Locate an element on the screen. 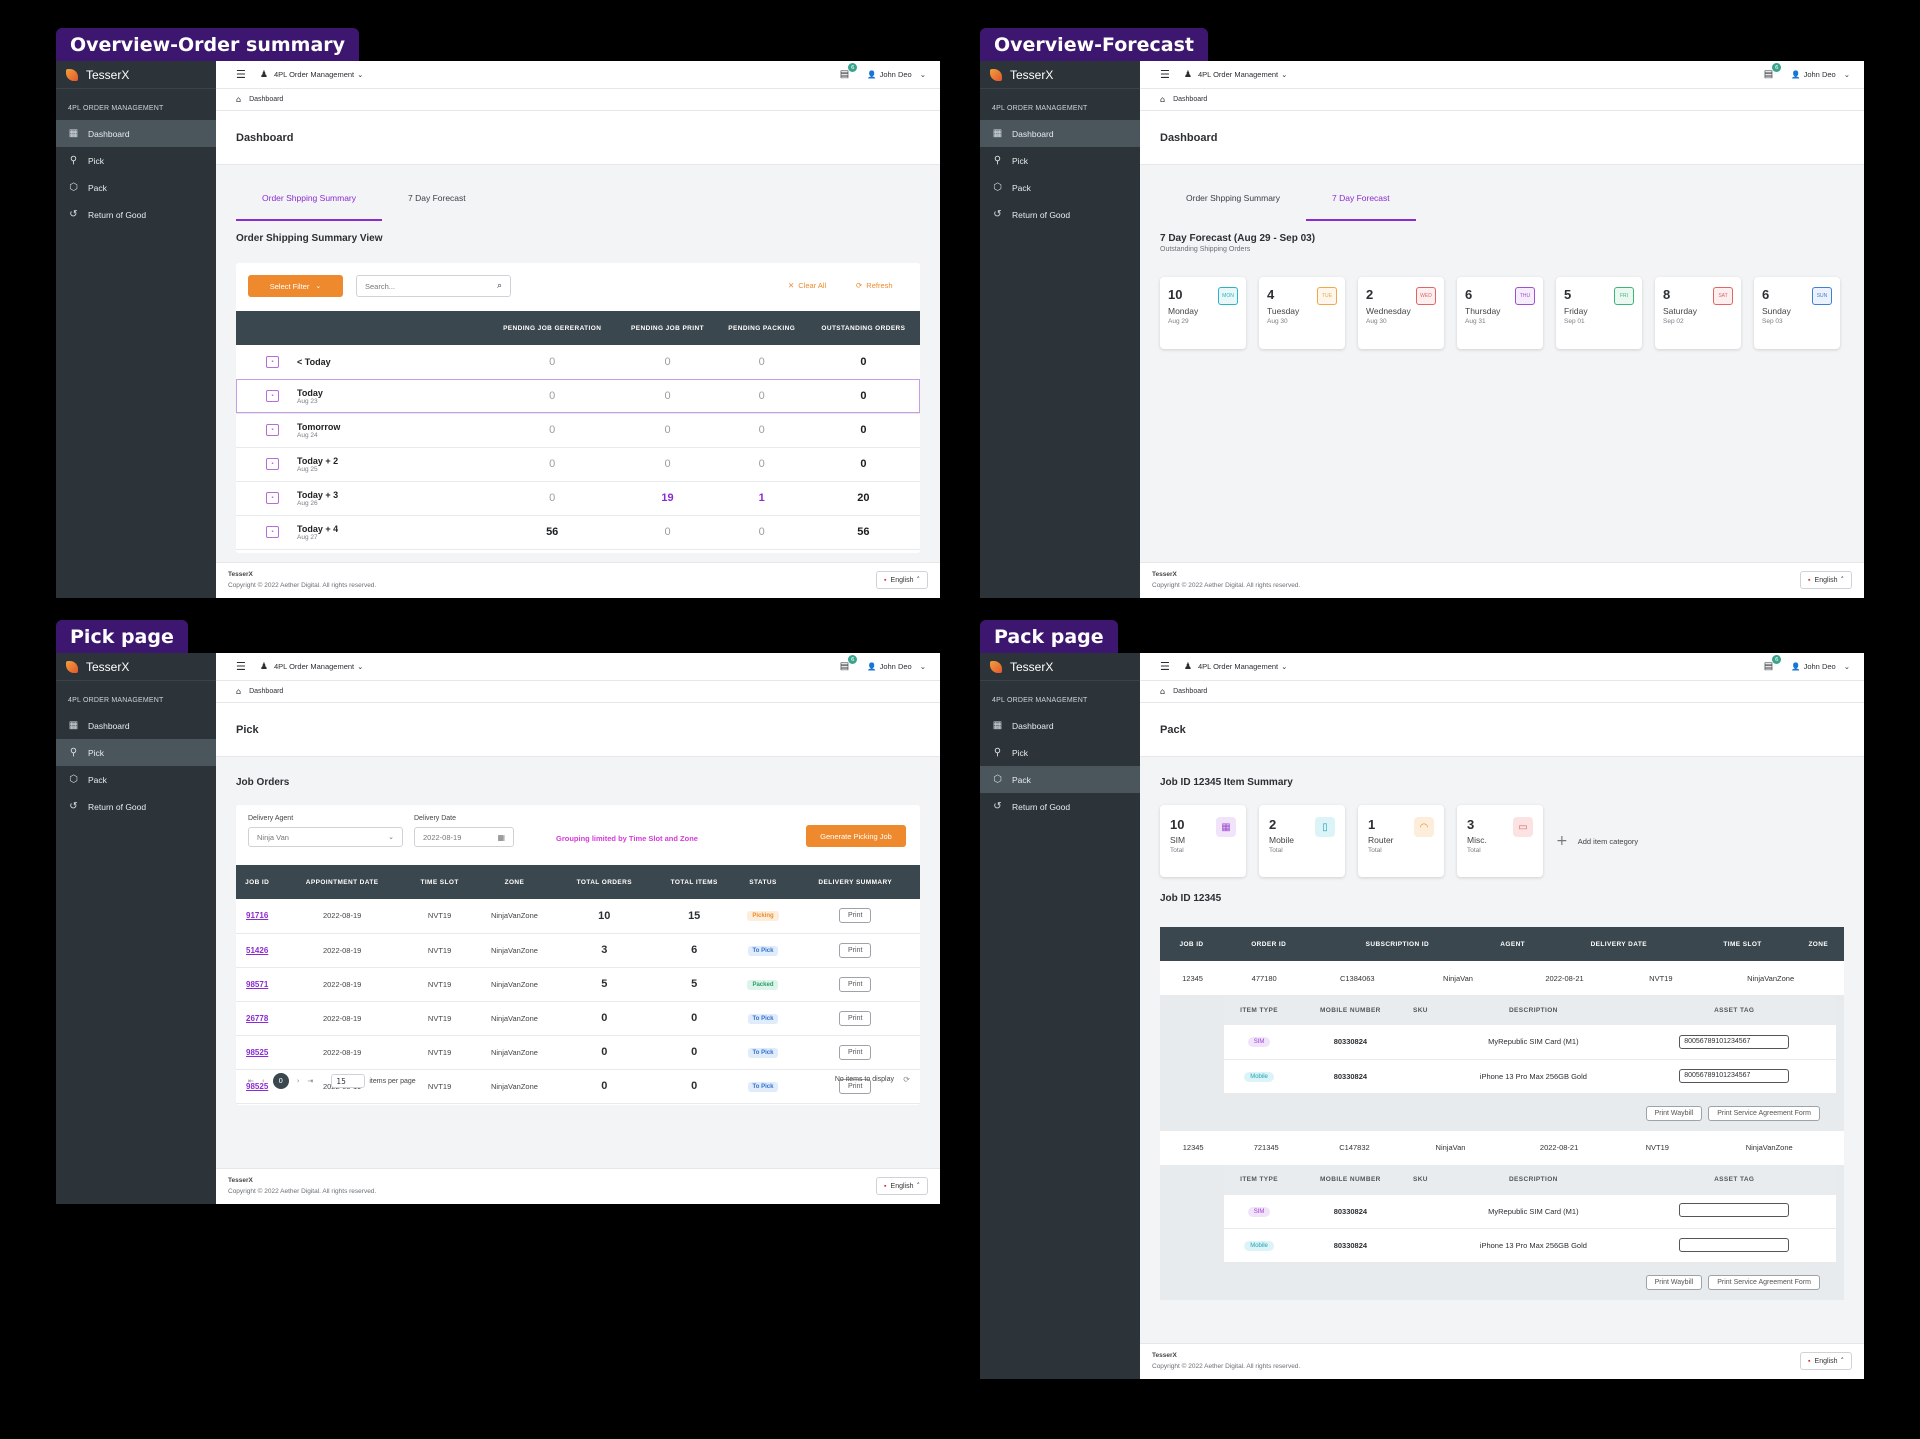 Image resolution: width=1920 pixels, height=1439 pixels. summary-row: ▪ Today + 4 Aug 27 56 0 0 56 is located at coordinates (578, 532).